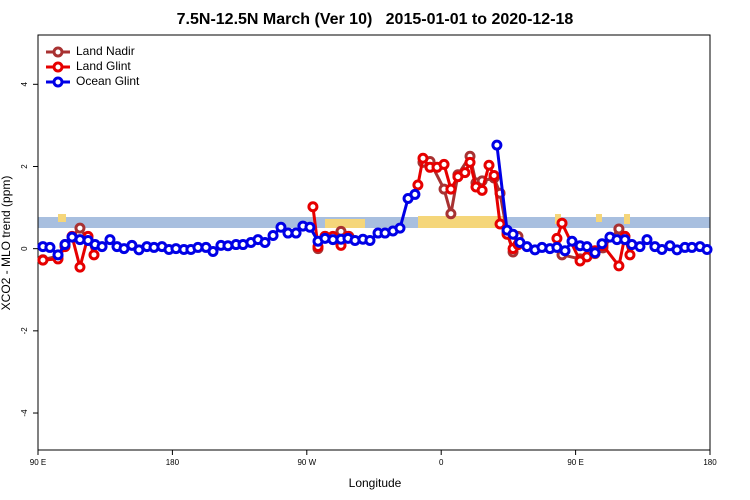 Image resolution: width=750 pixels, height=500 pixels. What do you see at coordinates (24, 248) in the screenshot?
I see `y-tick-label: 0` at bounding box center [24, 248].